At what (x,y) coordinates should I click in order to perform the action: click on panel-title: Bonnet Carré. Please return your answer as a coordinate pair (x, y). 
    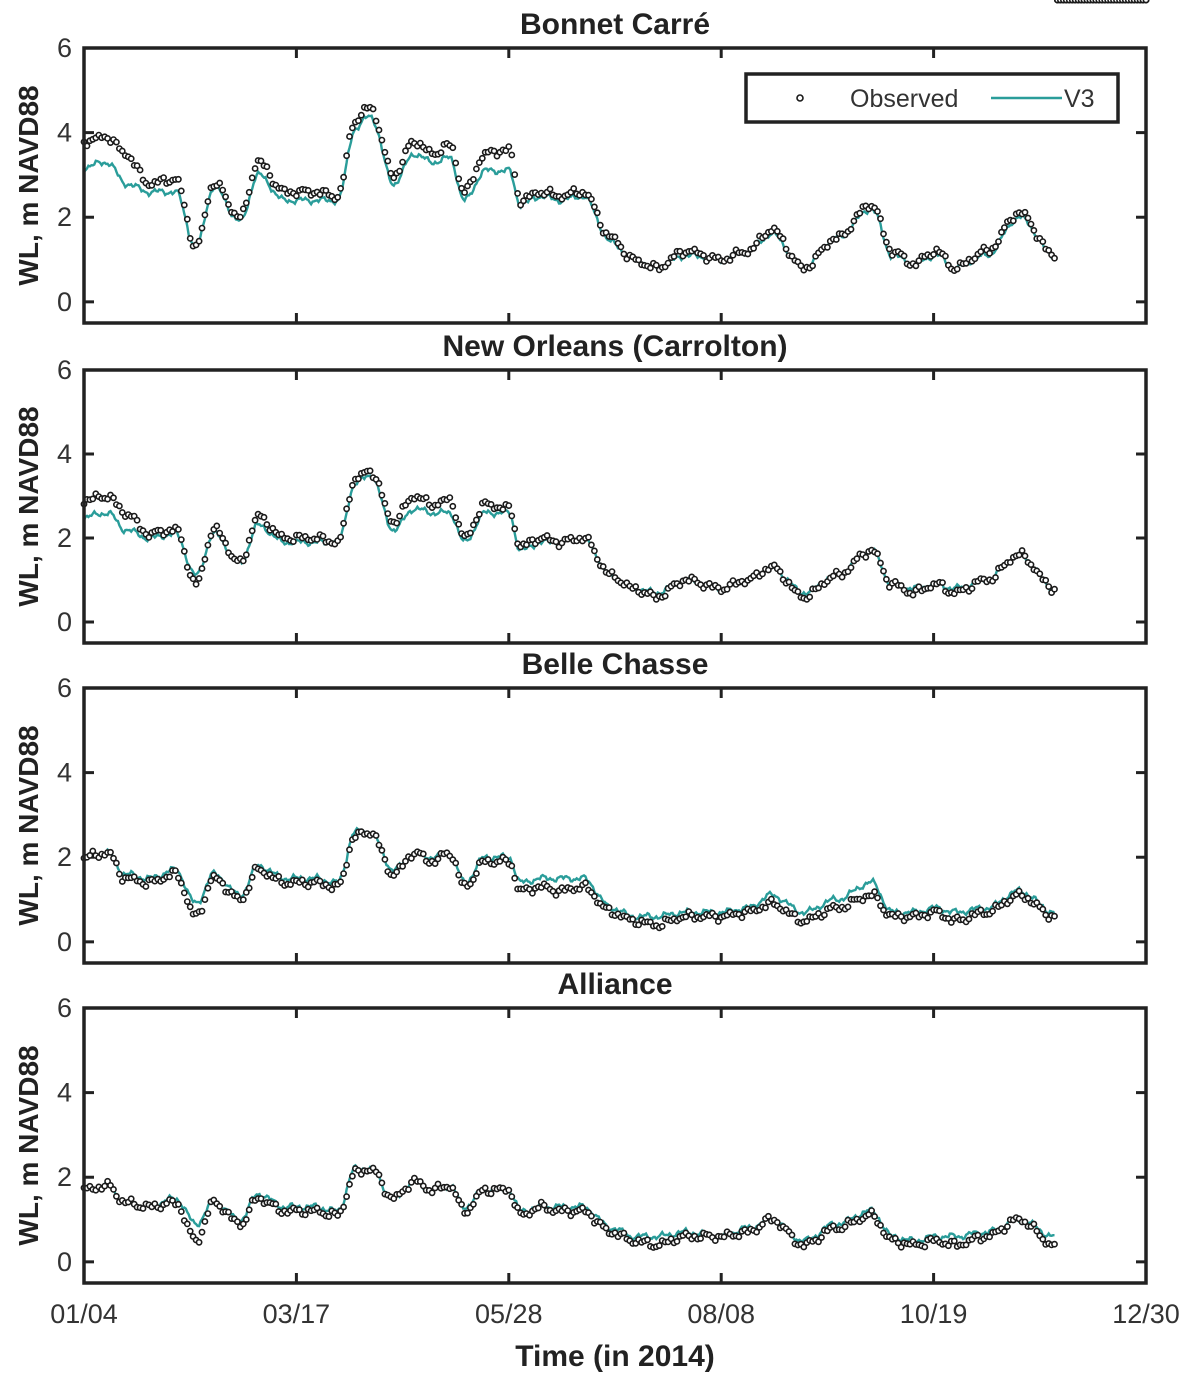
    Looking at the image, I should click on (615, 24).